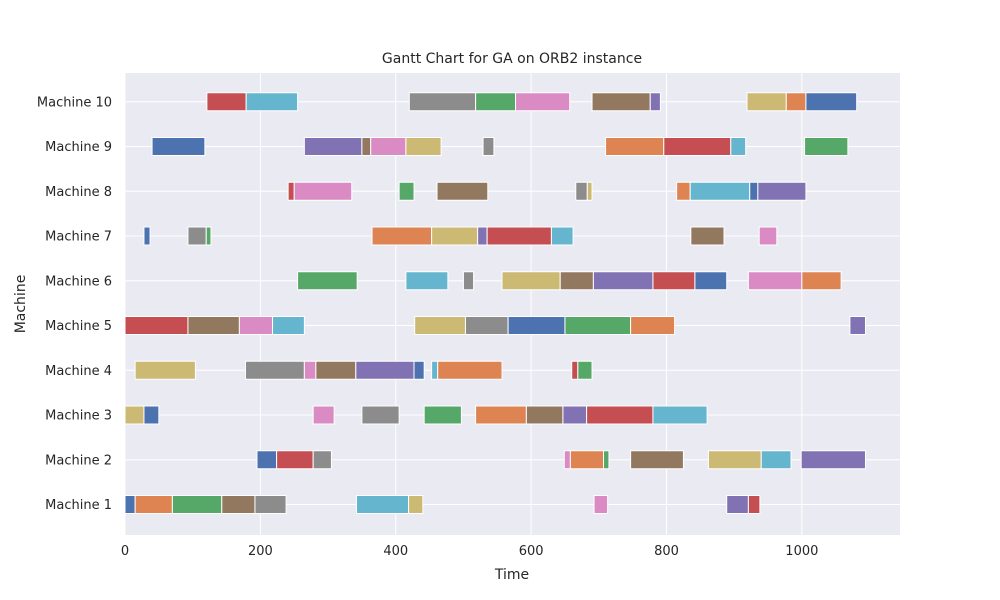 This screenshot has height=600, width=1000. I want to click on y-tick-label: Machine 3, so click(78, 416).